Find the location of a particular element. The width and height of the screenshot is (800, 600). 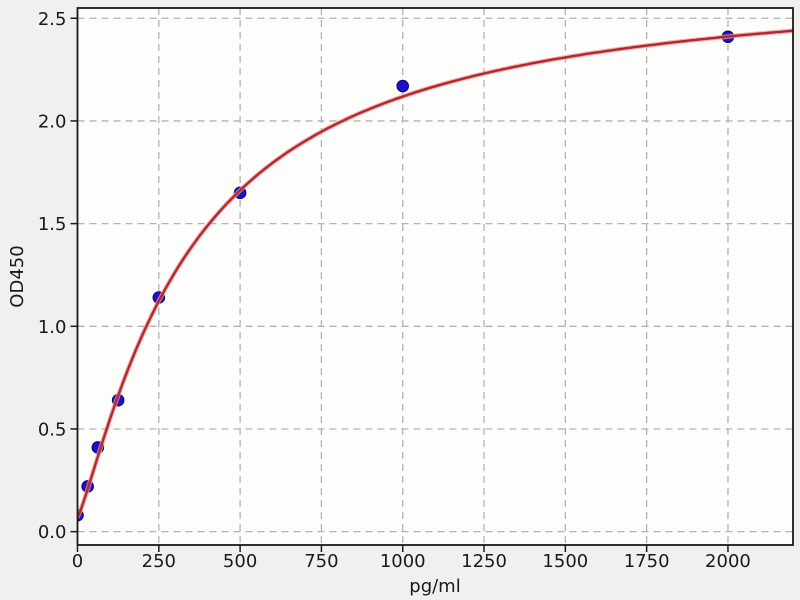

x-tick-label: 1750 is located at coordinates (647, 561).